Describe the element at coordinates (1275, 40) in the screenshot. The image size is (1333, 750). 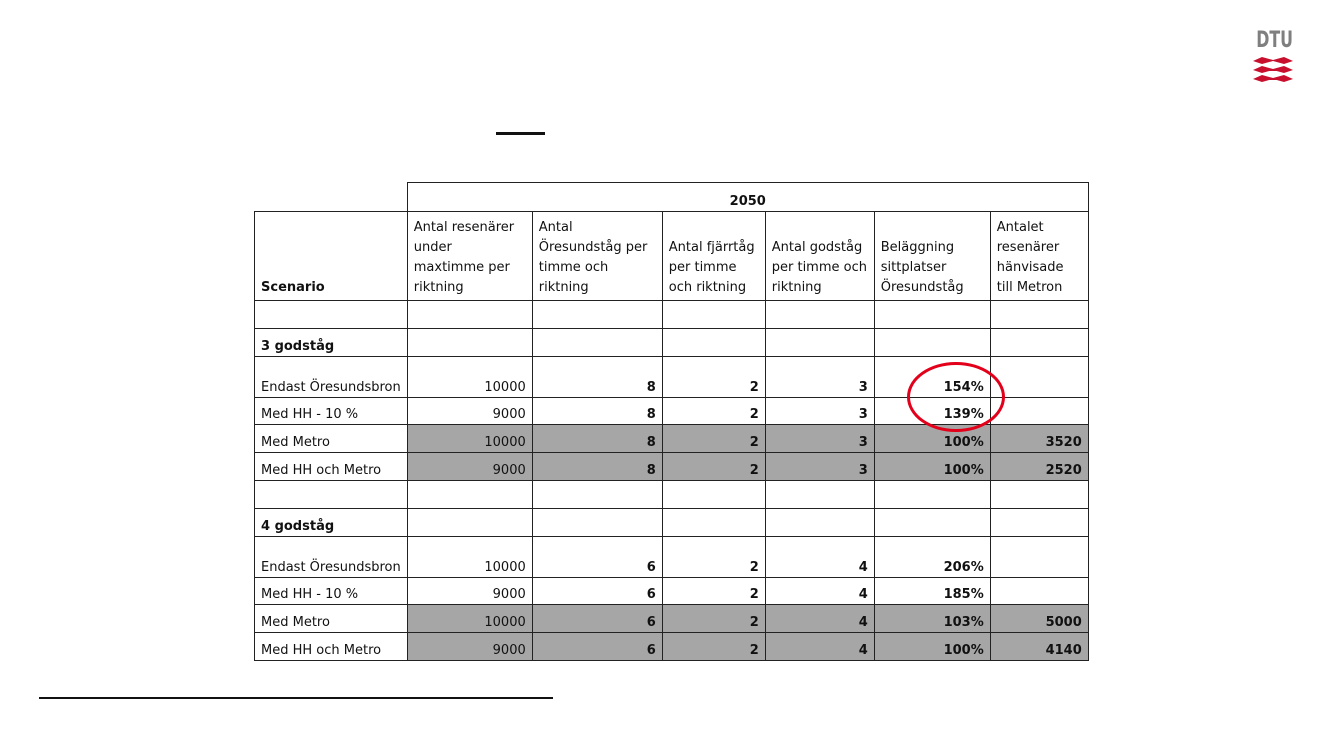
I see `dtu-logo-text: DTU` at that location.